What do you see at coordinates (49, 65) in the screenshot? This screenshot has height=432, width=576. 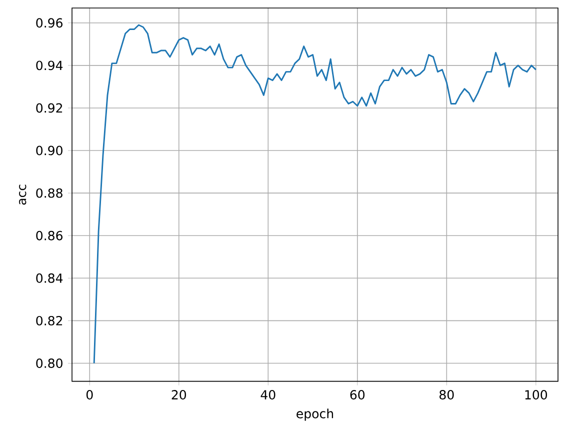 I see `y-tick-label: 0.94` at bounding box center [49, 65].